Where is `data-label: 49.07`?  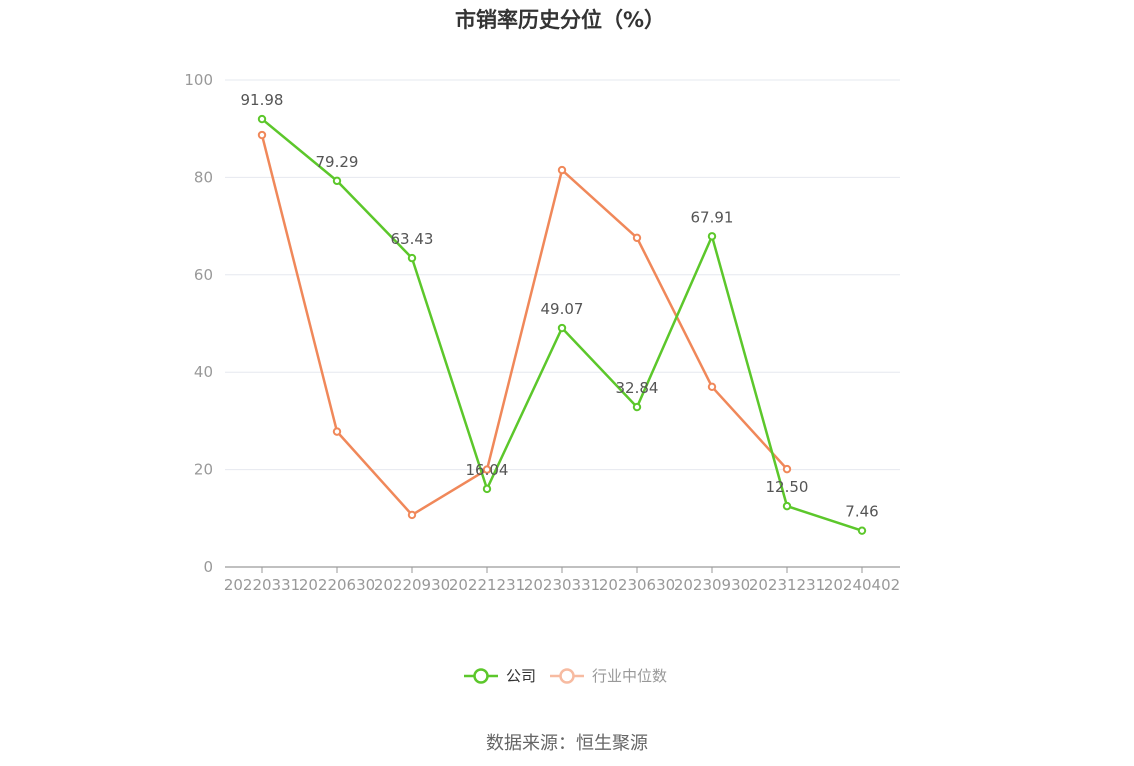
data-label: 49.07 is located at coordinates (562, 309).